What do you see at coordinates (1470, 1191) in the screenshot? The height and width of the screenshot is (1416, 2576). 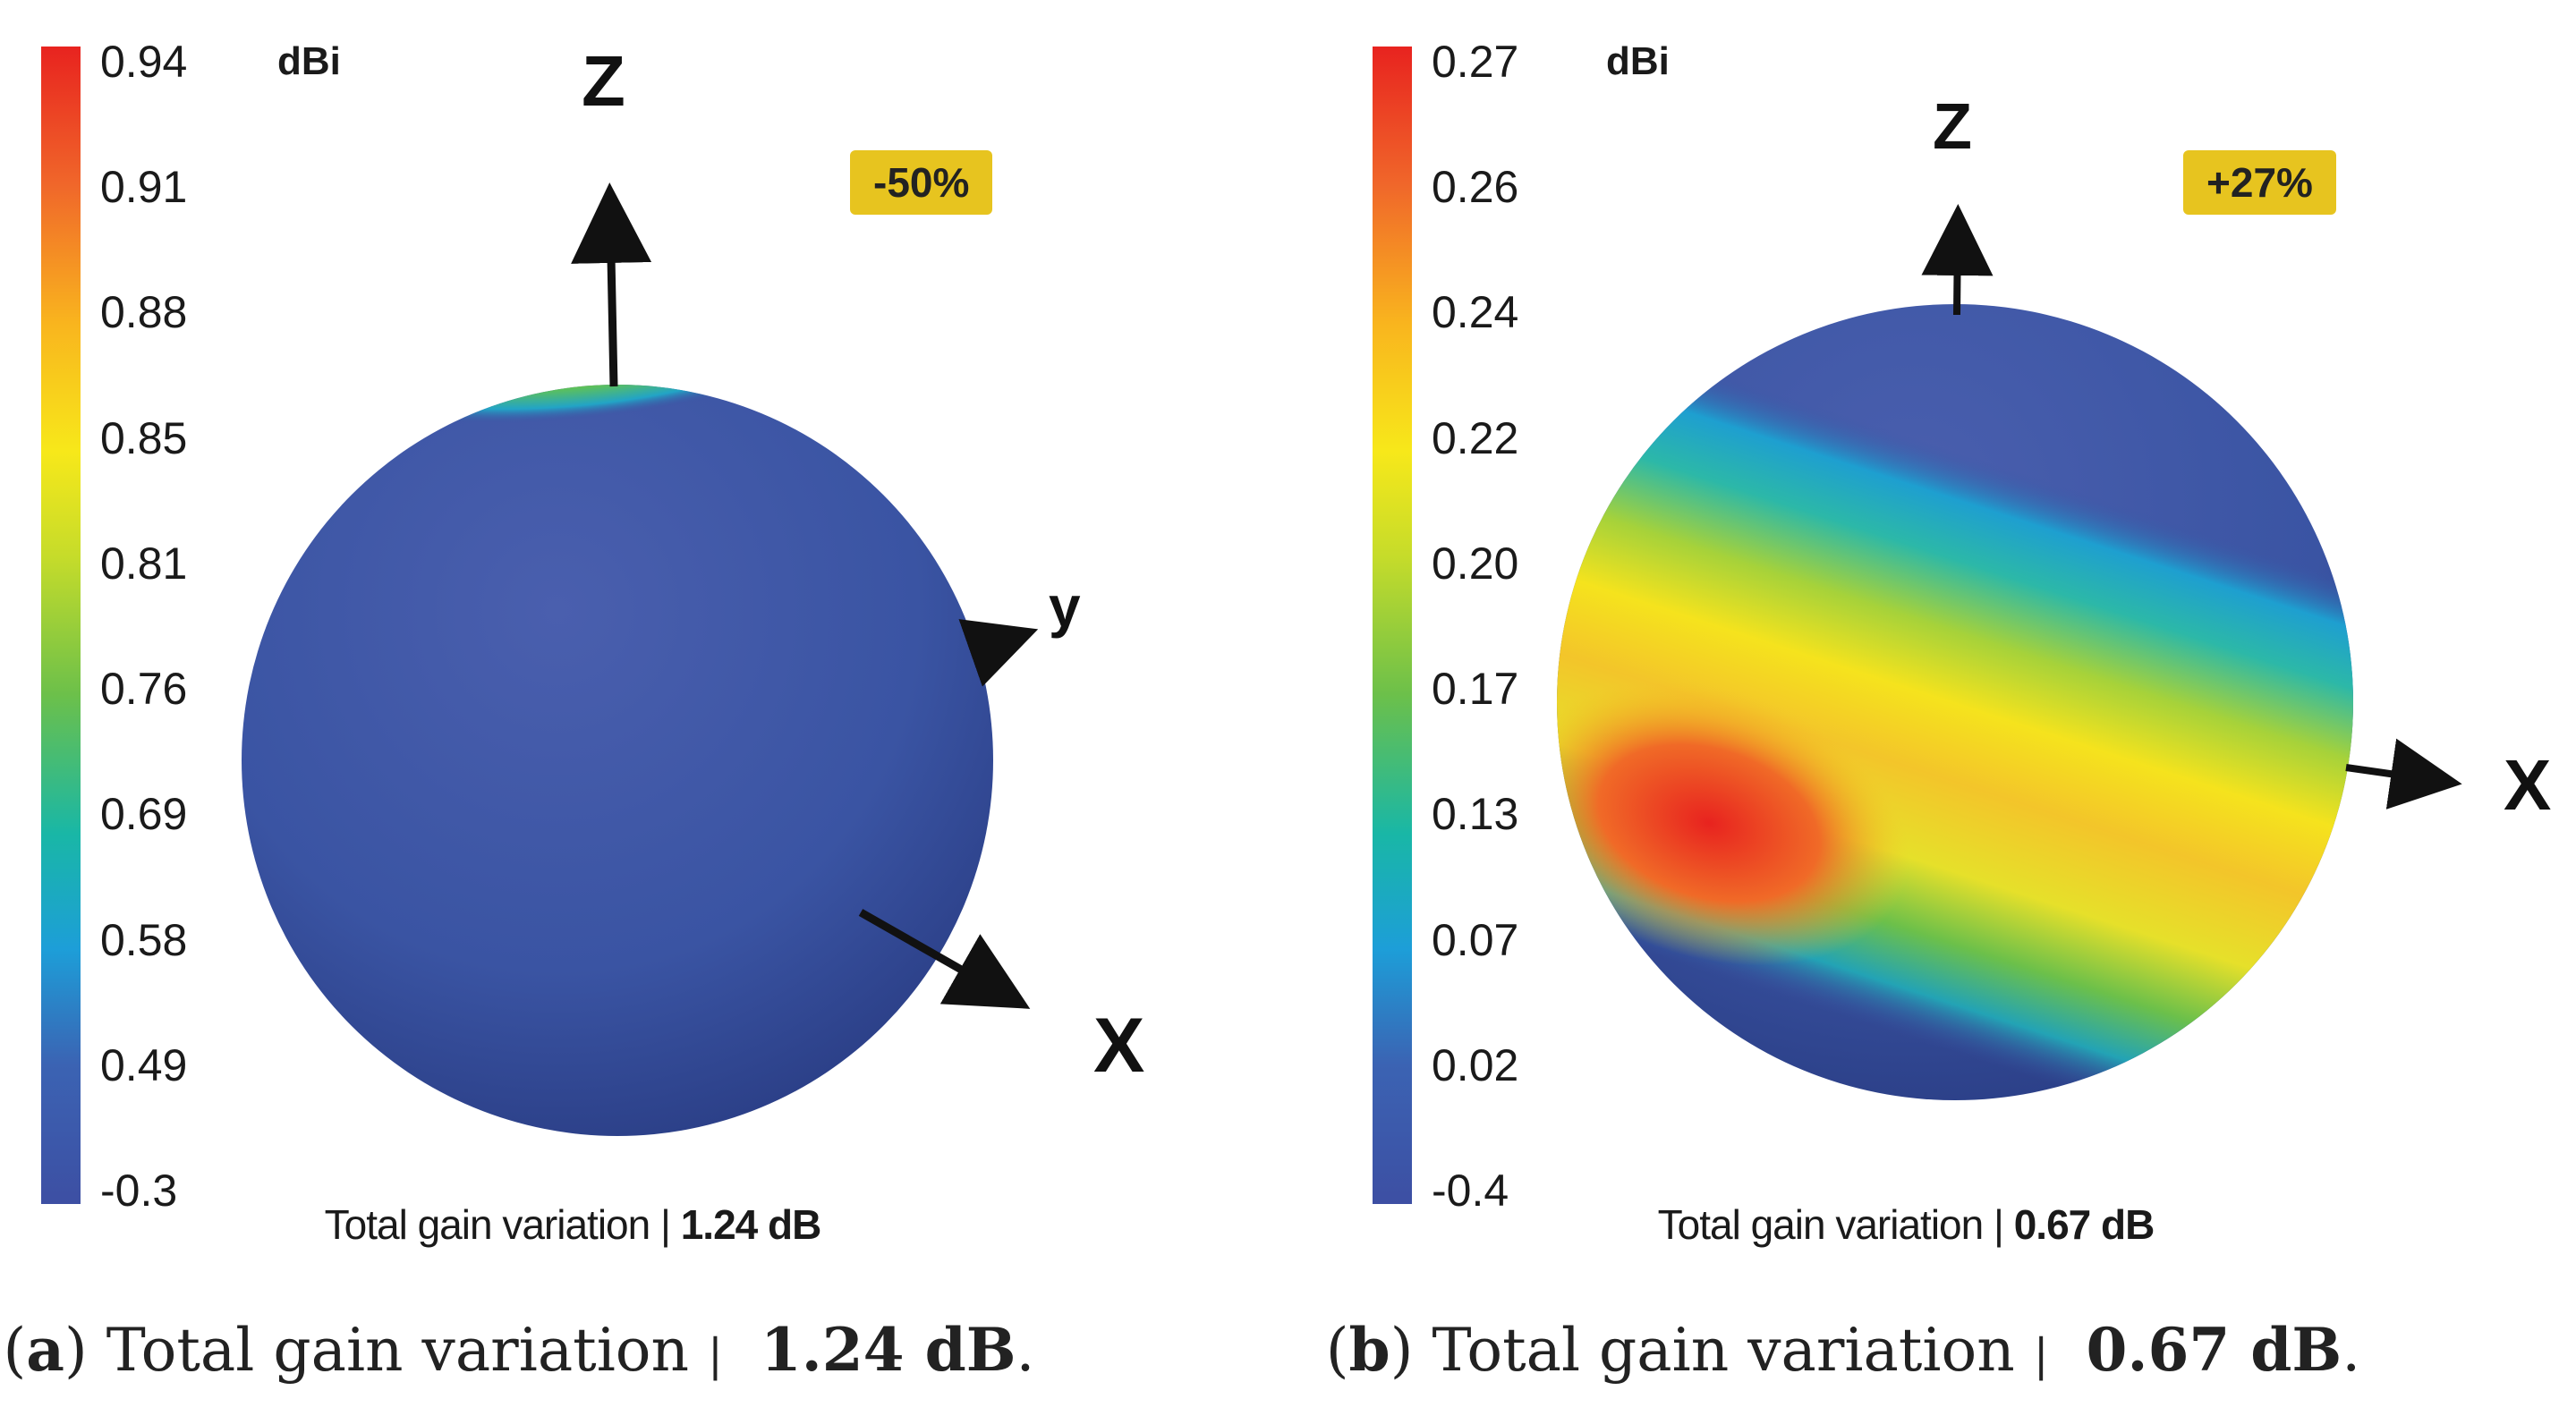 I see `colorbar-tick: -0.4` at bounding box center [1470, 1191].